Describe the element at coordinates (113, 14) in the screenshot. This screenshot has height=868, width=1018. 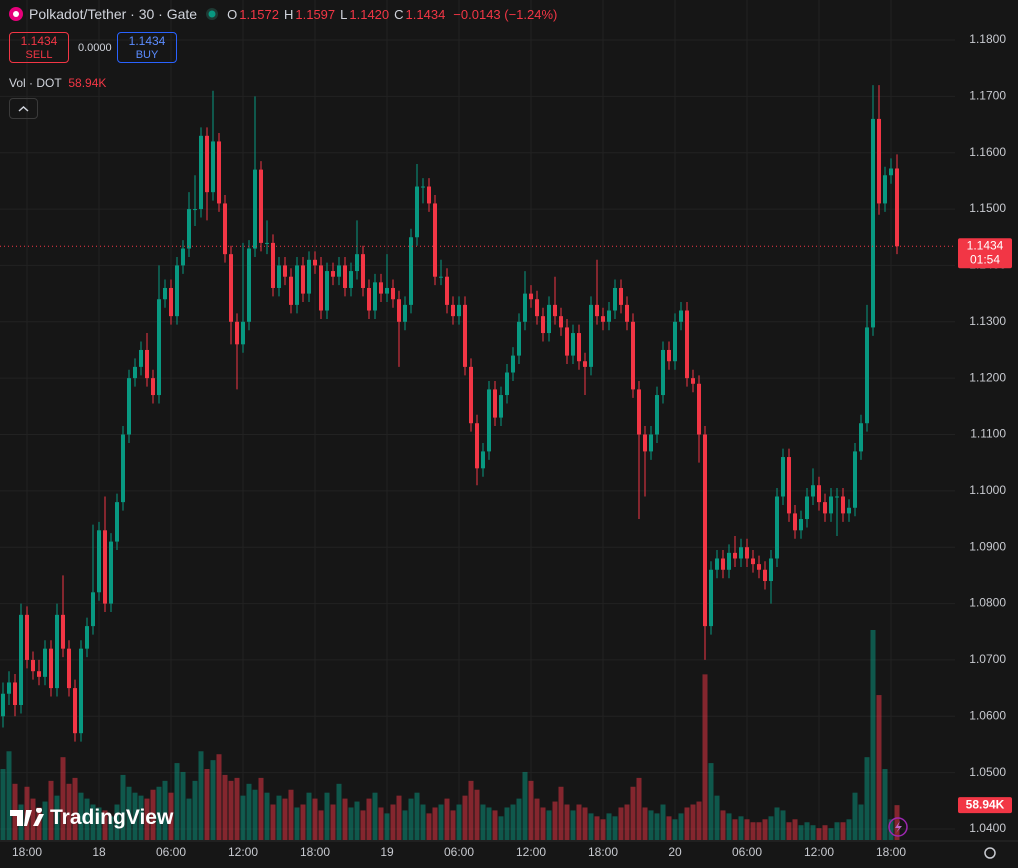
I see `symbol-title: Polkadot/Tether · 30 · Gate` at that location.